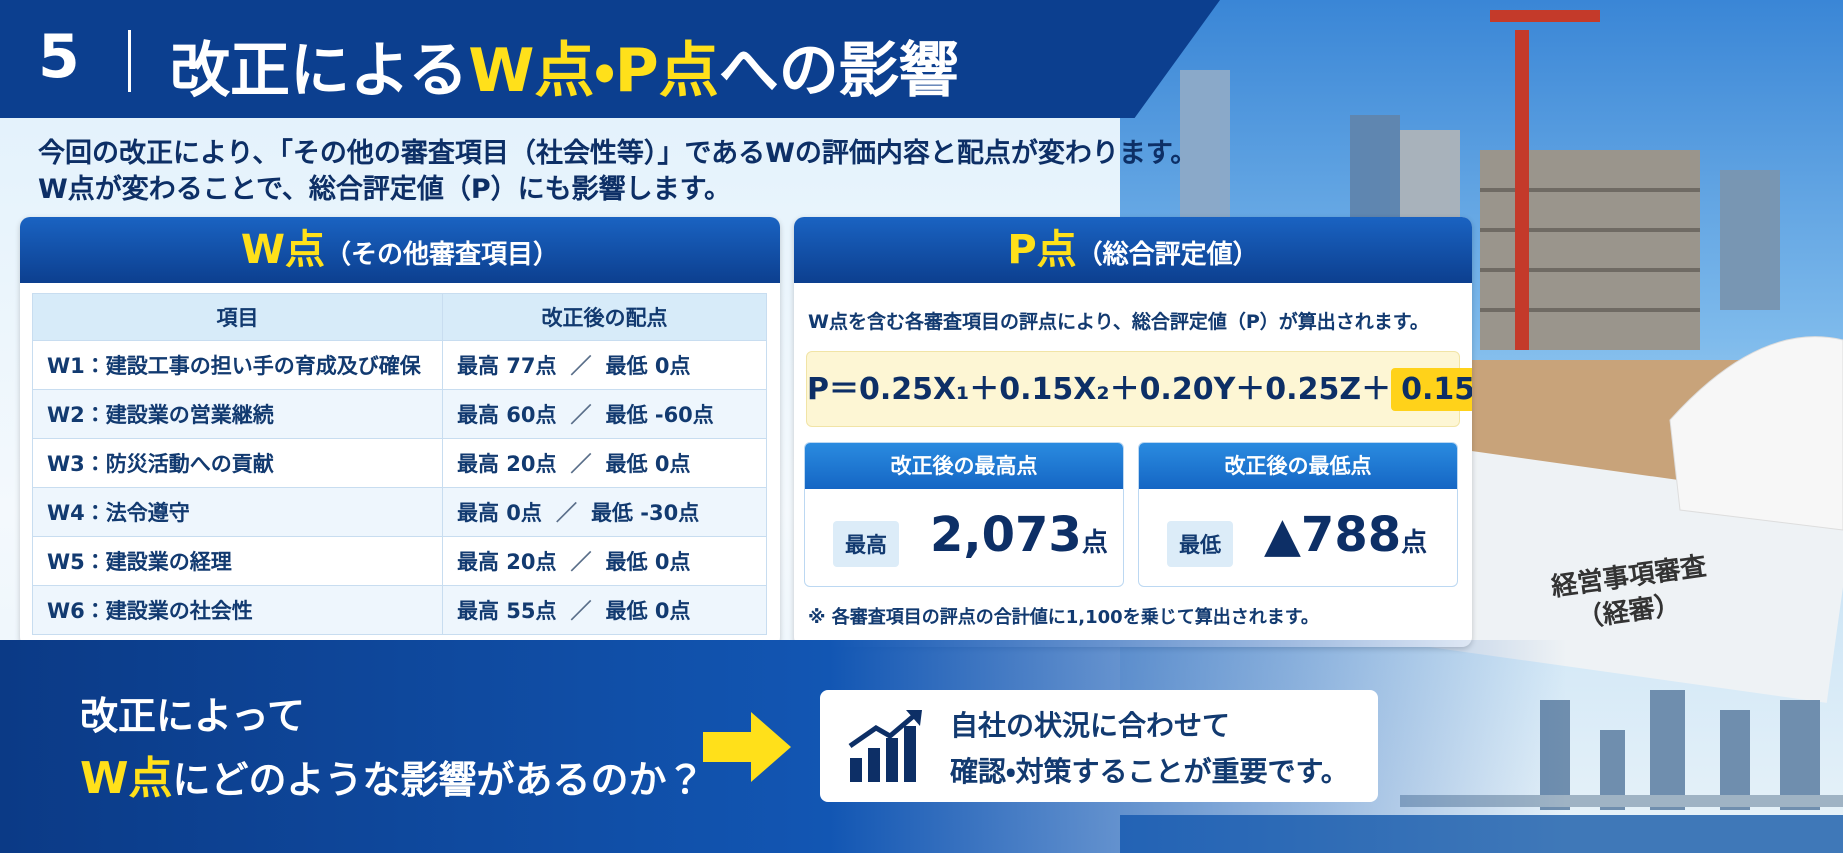 The height and width of the screenshot is (853, 1843). Describe the element at coordinates (1200, 544) in the screenshot. I see `box-tag: 最低` at that location.